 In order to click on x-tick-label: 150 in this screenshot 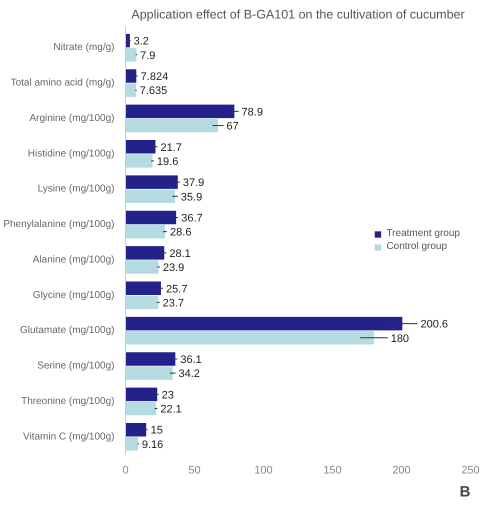, I will do `click(332, 470)`.